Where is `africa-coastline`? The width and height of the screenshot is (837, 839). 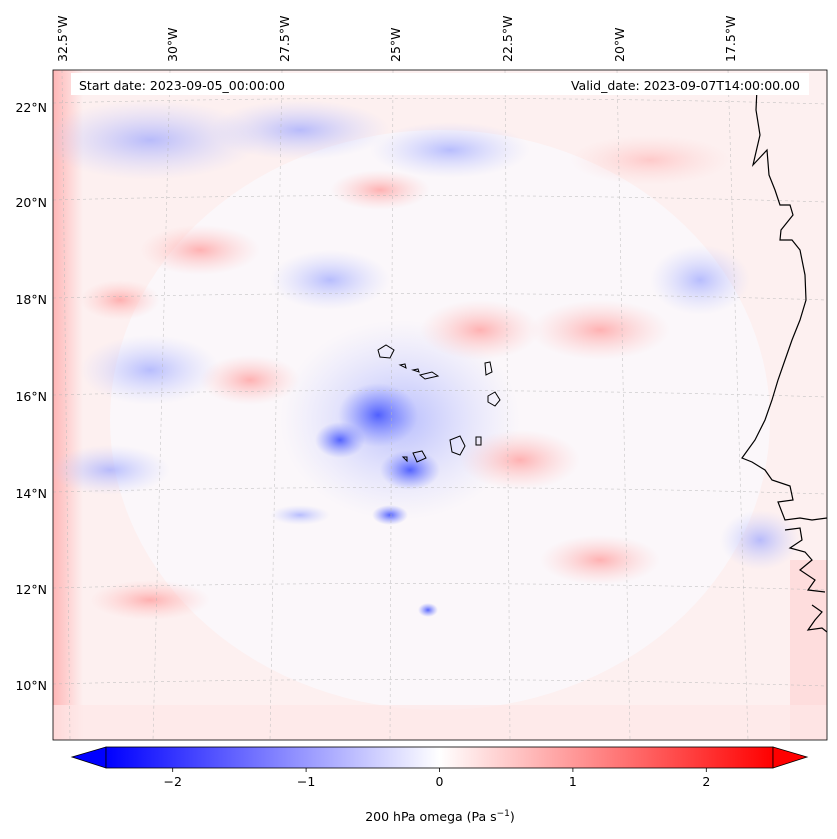 africa-coastline is located at coordinates (784, 360).